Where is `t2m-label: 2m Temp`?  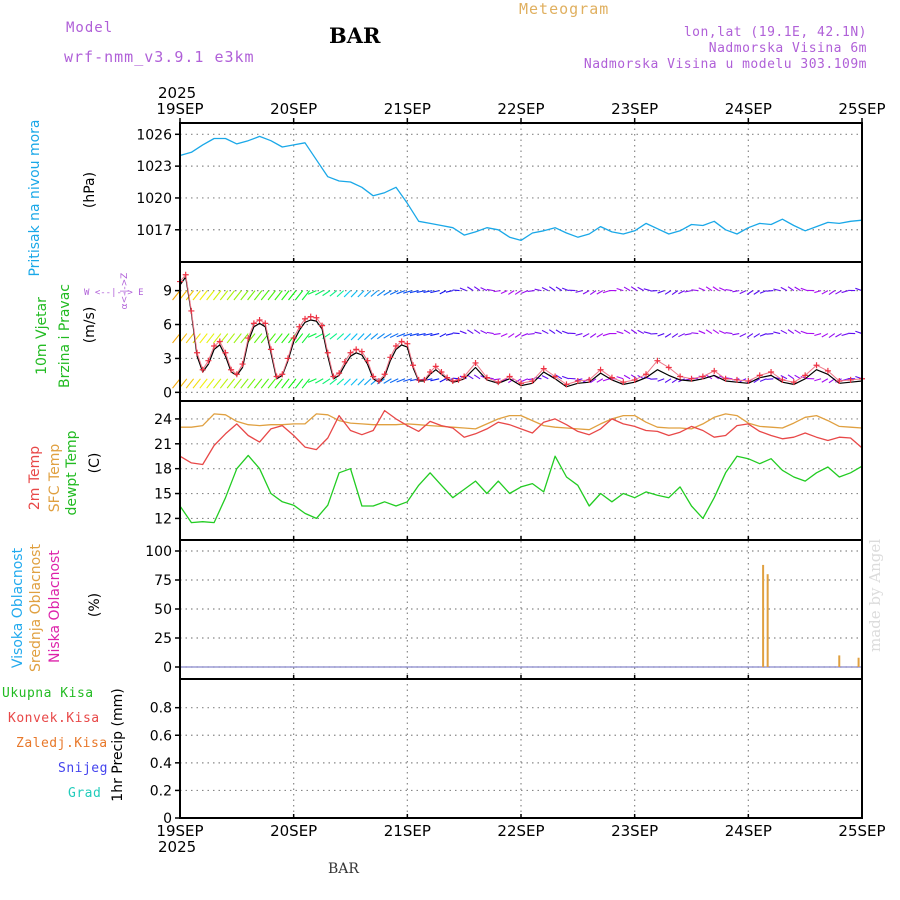 t2m-label: 2m Temp is located at coordinates (35, 478).